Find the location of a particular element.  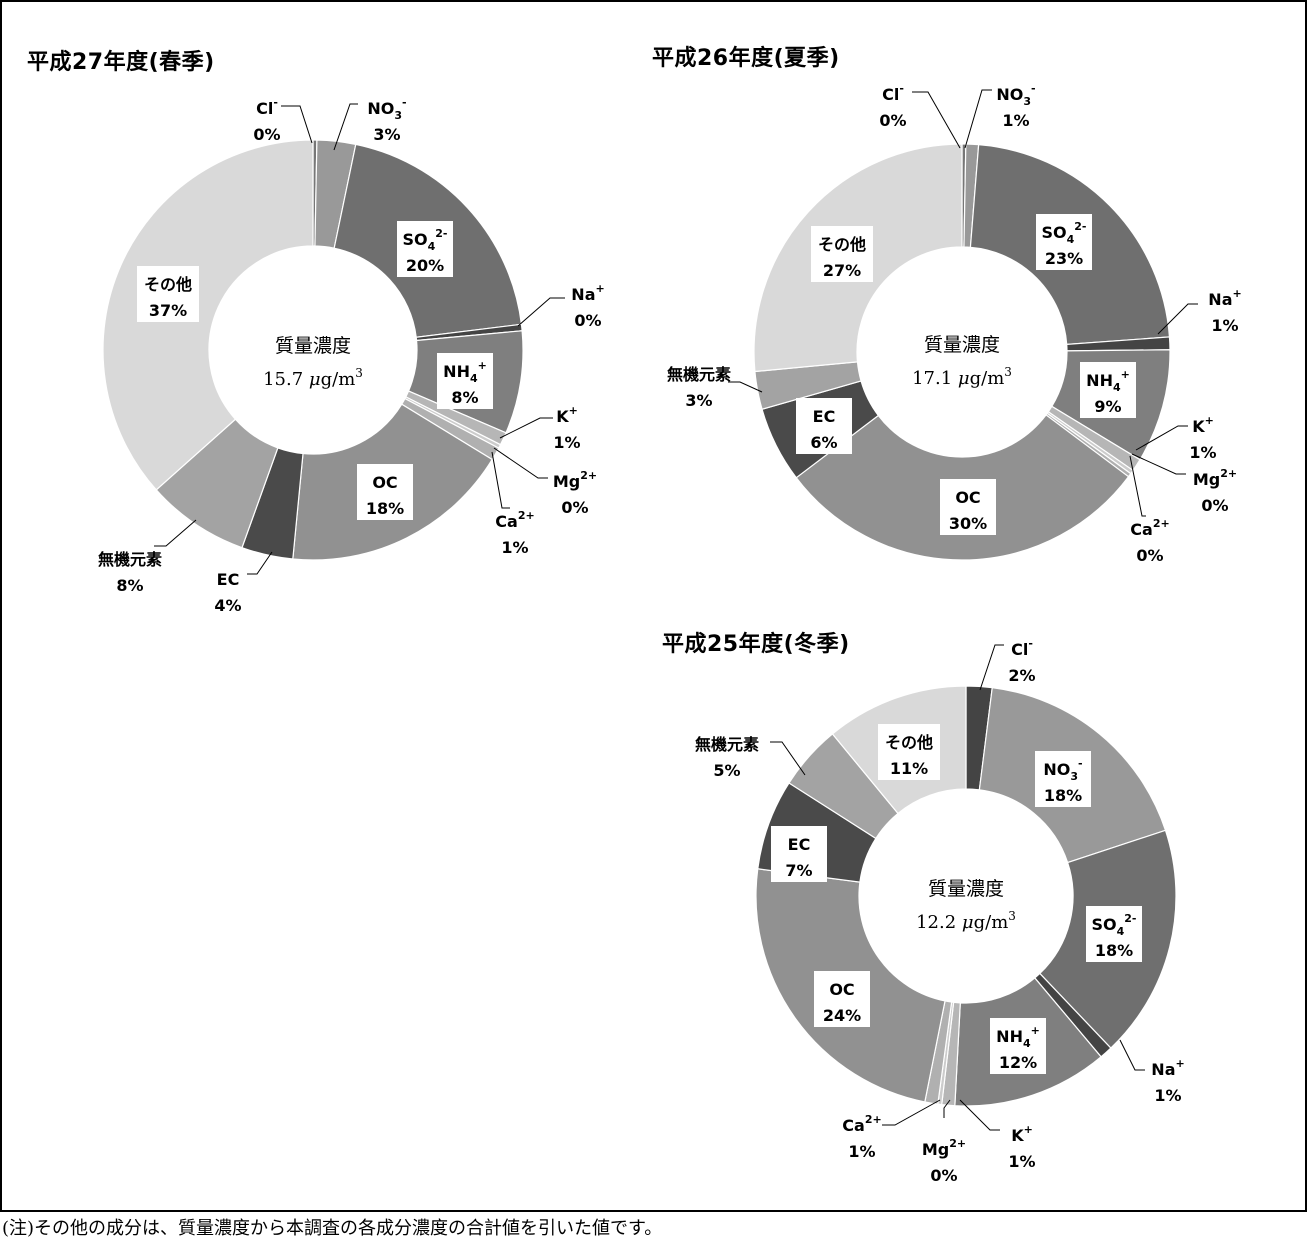

summer-label-mg: Mg2+ 0% is located at coordinates (1184, 484).